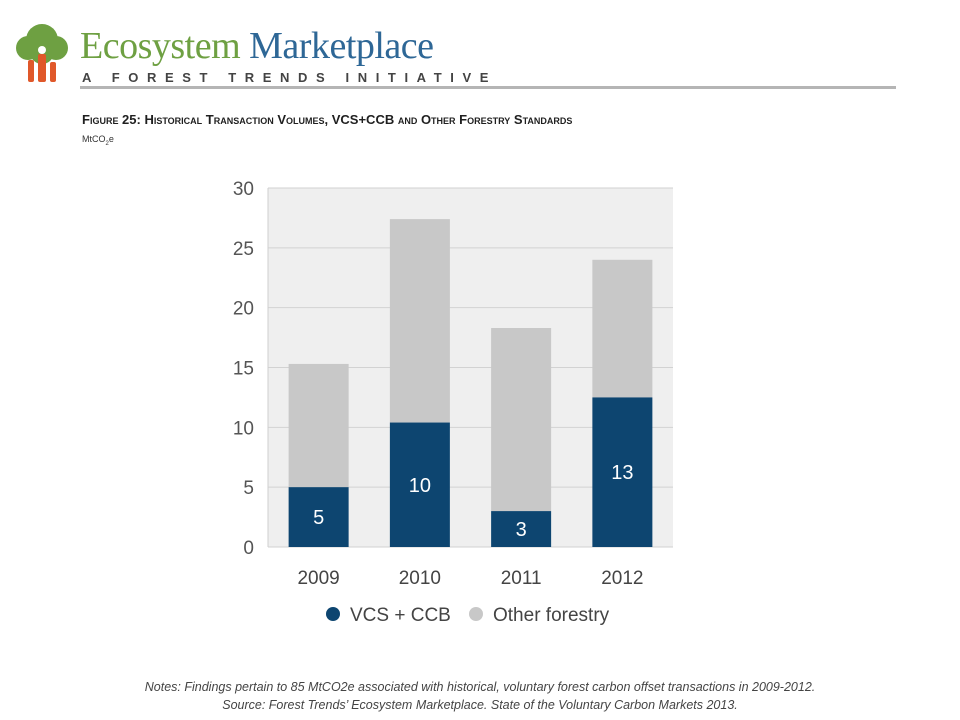 The height and width of the screenshot is (720, 960). Describe the element at coordinates (243, 249) in the screenshot. I see `y-tick-label: 25` at that location.